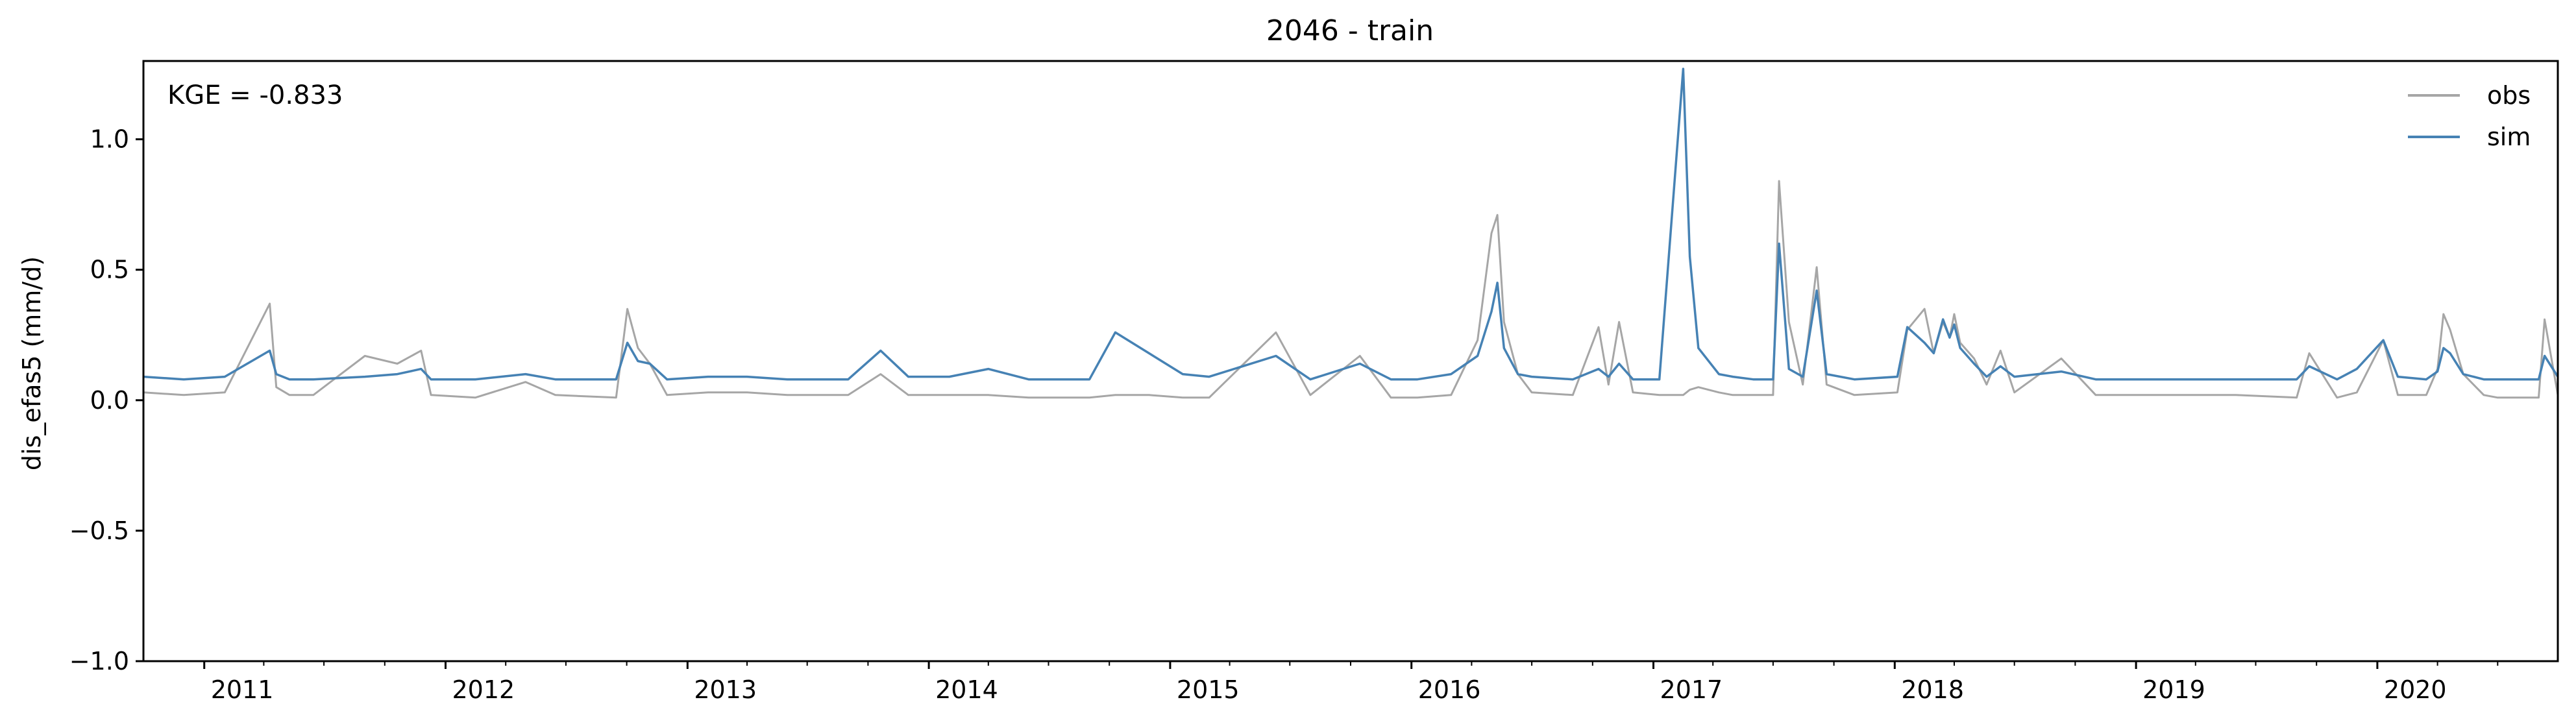 This screenshot has height=728, width=2576. What do you see at coordinates (2509, 95) in the screenshot?
I see `legend-obs-label: obs` at bounding box center [2509, 95].